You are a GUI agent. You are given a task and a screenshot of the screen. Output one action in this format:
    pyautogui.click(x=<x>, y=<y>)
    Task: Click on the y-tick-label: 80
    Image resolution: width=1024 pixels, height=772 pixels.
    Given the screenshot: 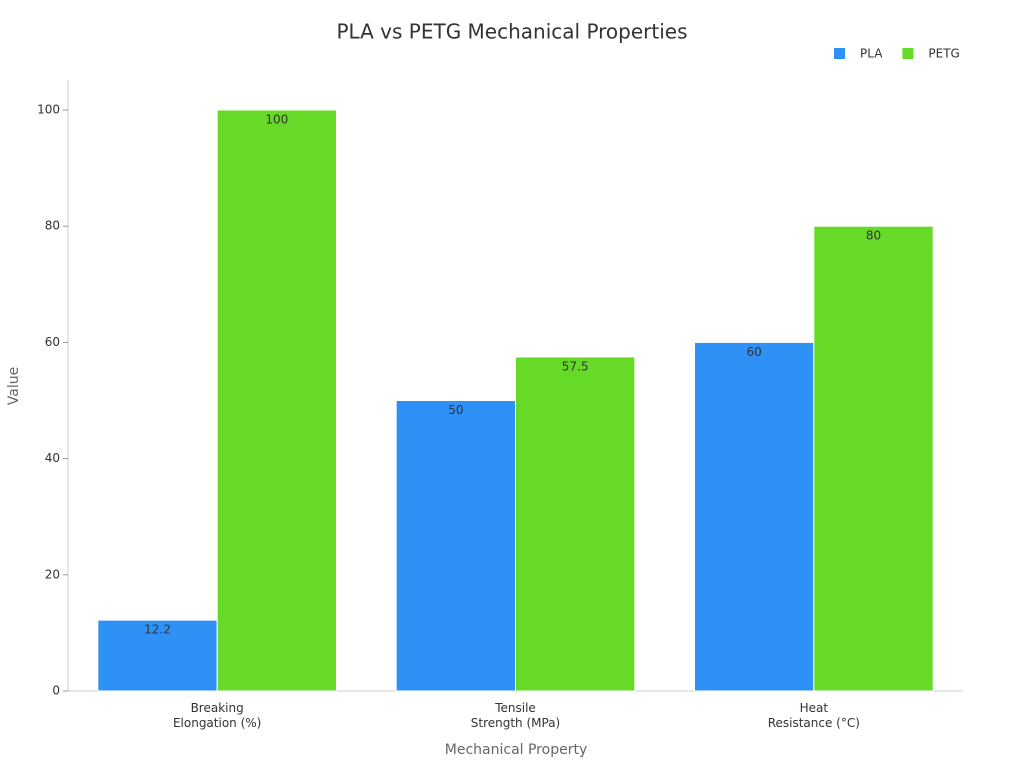 What is the action you would take?
    pyautogui.click(x=52, y=226)
    